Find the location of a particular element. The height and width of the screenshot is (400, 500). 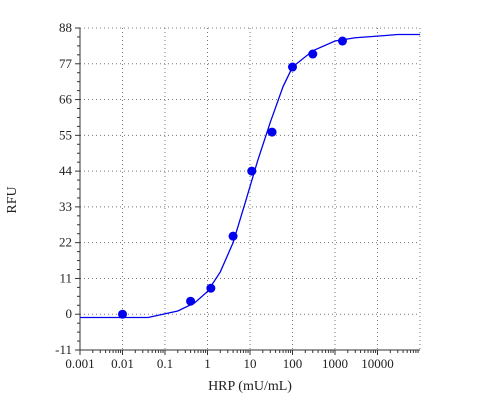

y-tick-label: 66 is located at coordinates (66, 99).